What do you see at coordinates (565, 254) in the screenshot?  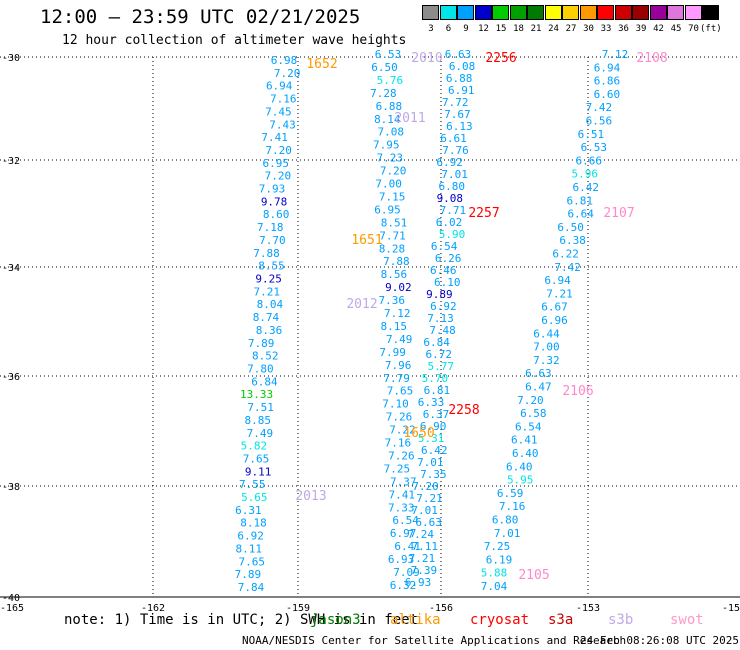 I see `swh-value-label: 6.22` at bounding box center [565, 254].